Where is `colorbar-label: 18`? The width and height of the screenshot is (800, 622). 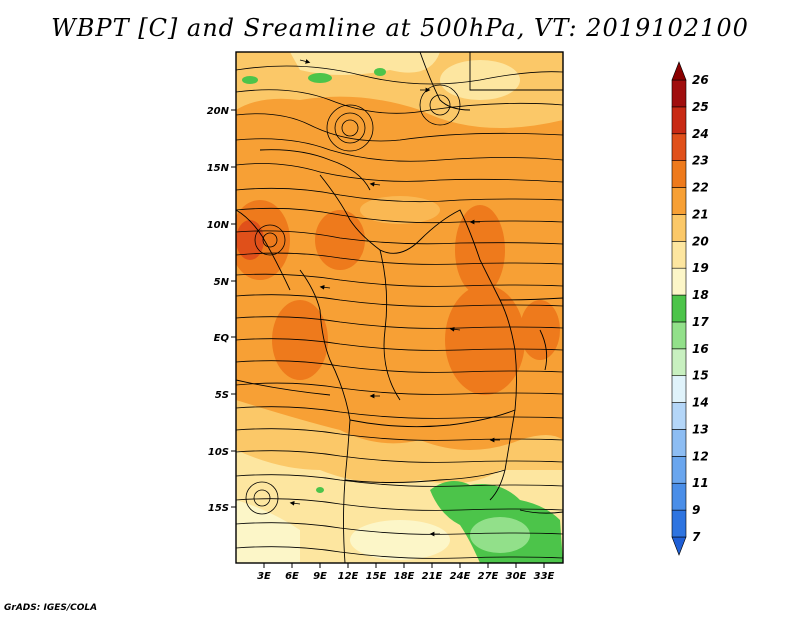 colorbar-label: 18 is located at coordinates (700, 295).